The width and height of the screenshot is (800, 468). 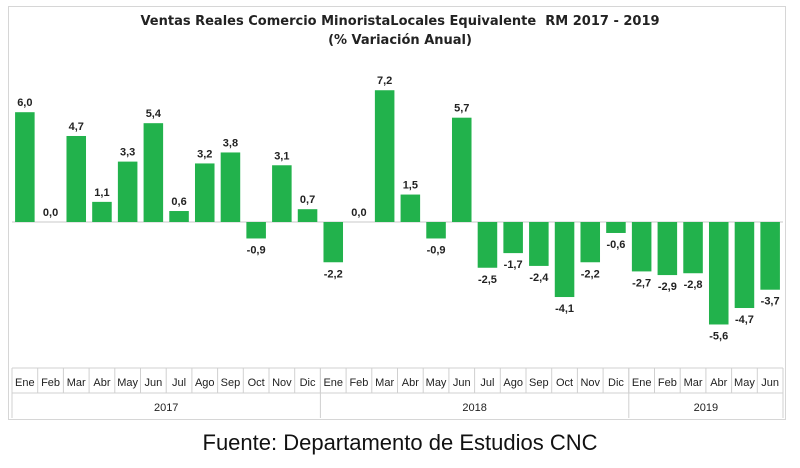 I want to click on group-label: 2018, so click(x=474, y=408).